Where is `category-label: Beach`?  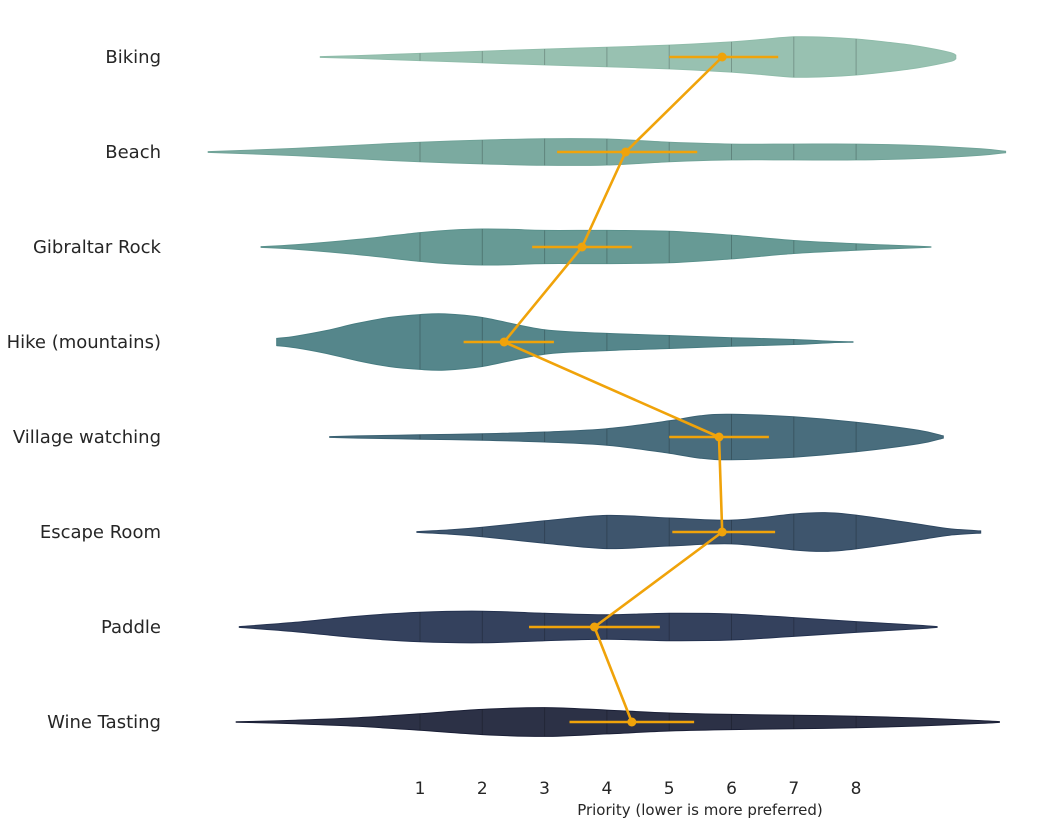 category-label: Beach is located at coordinates (133, 152).